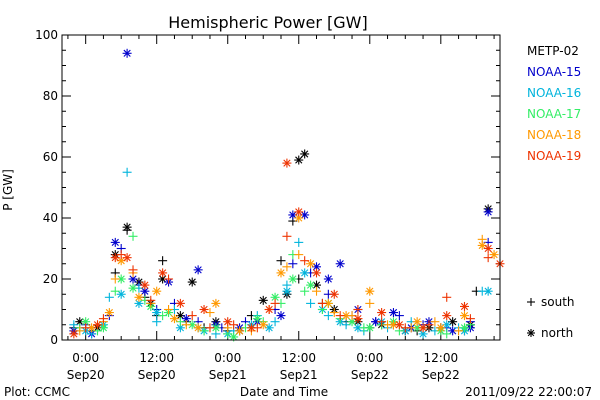  I want to click on y-tick-label: 80, so click(50, 96).